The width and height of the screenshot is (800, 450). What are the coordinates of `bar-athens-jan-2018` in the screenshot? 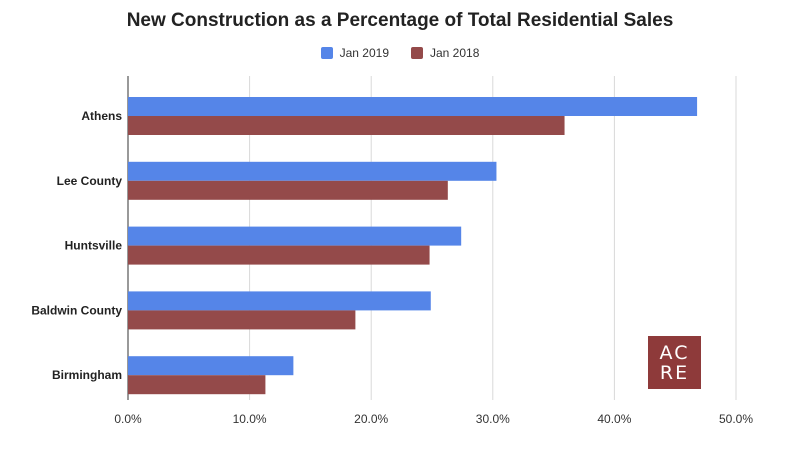 It's located at (346, 125).